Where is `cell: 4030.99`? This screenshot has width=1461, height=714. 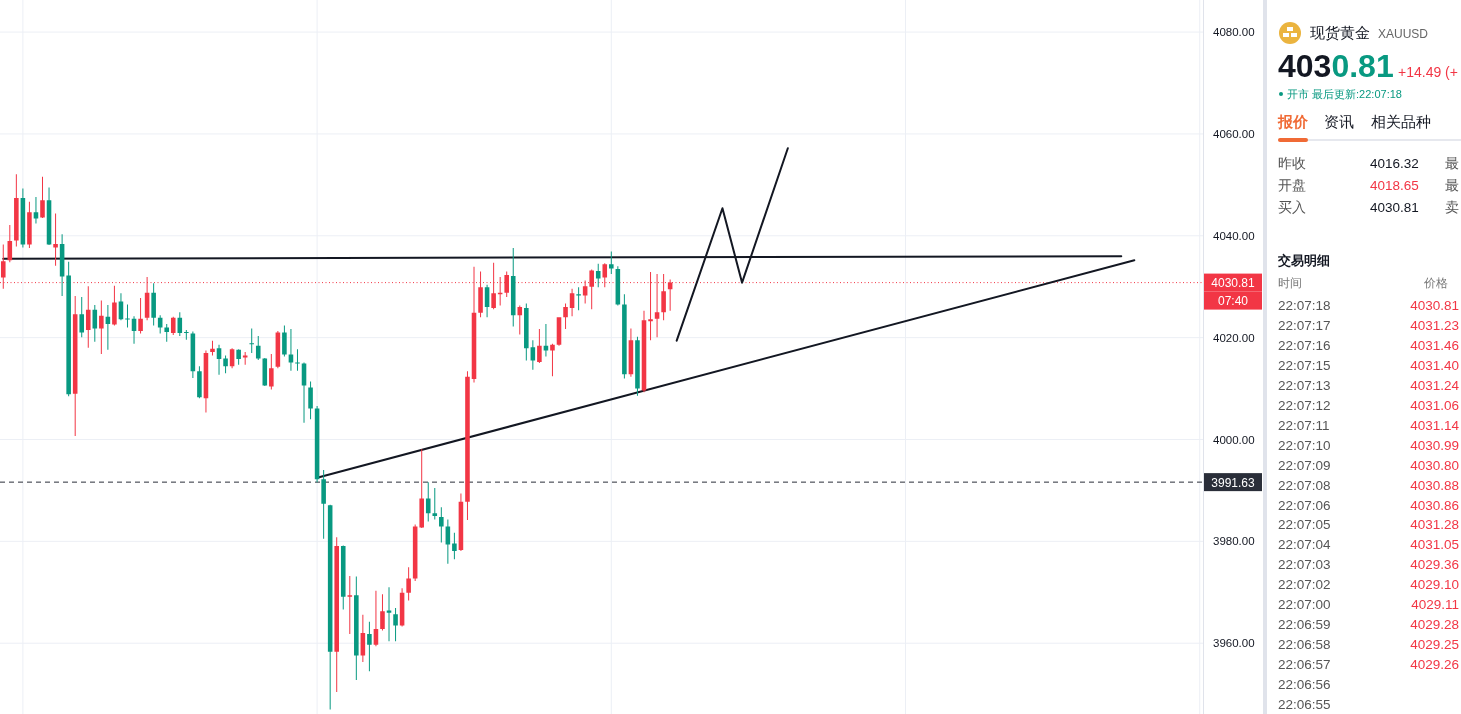 cell: 4030.99 is located at coordinates (1434, 445).